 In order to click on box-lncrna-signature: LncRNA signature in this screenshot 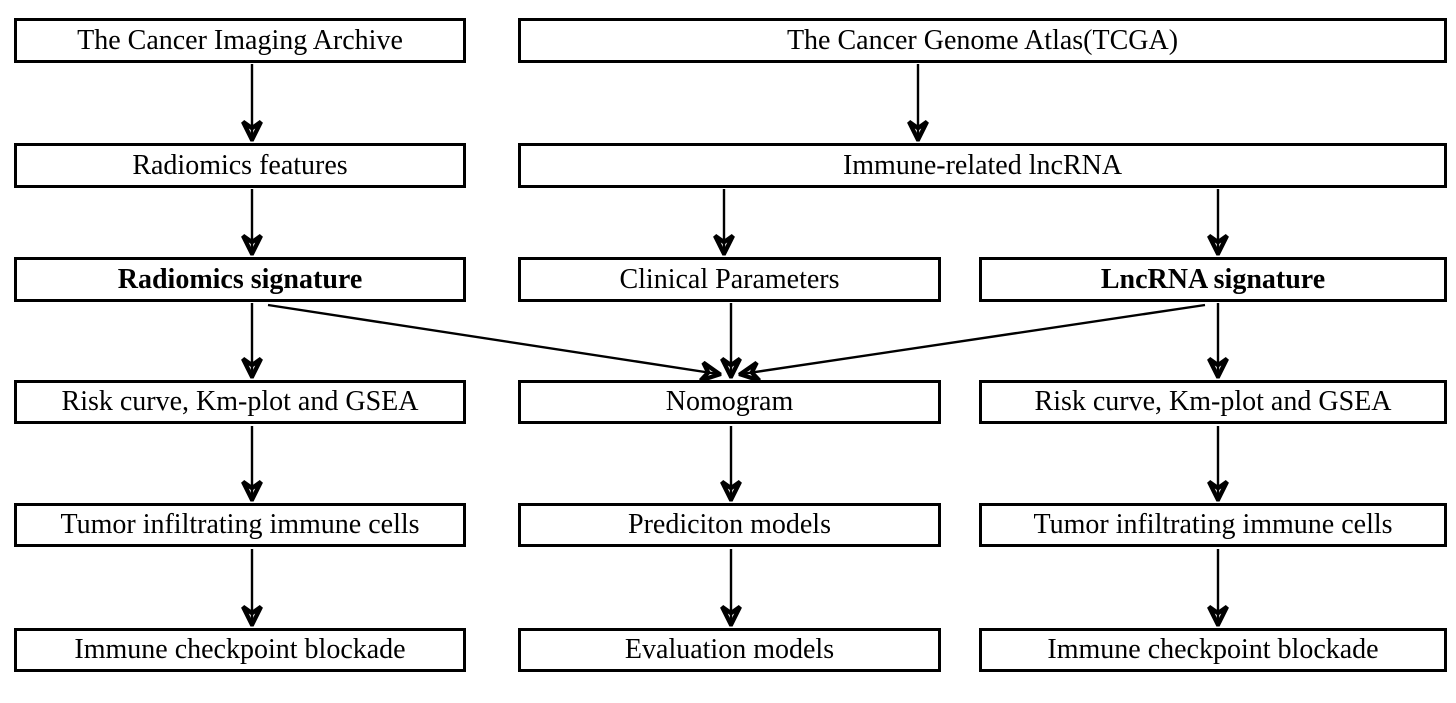, I will do `click(1213, 279)`.